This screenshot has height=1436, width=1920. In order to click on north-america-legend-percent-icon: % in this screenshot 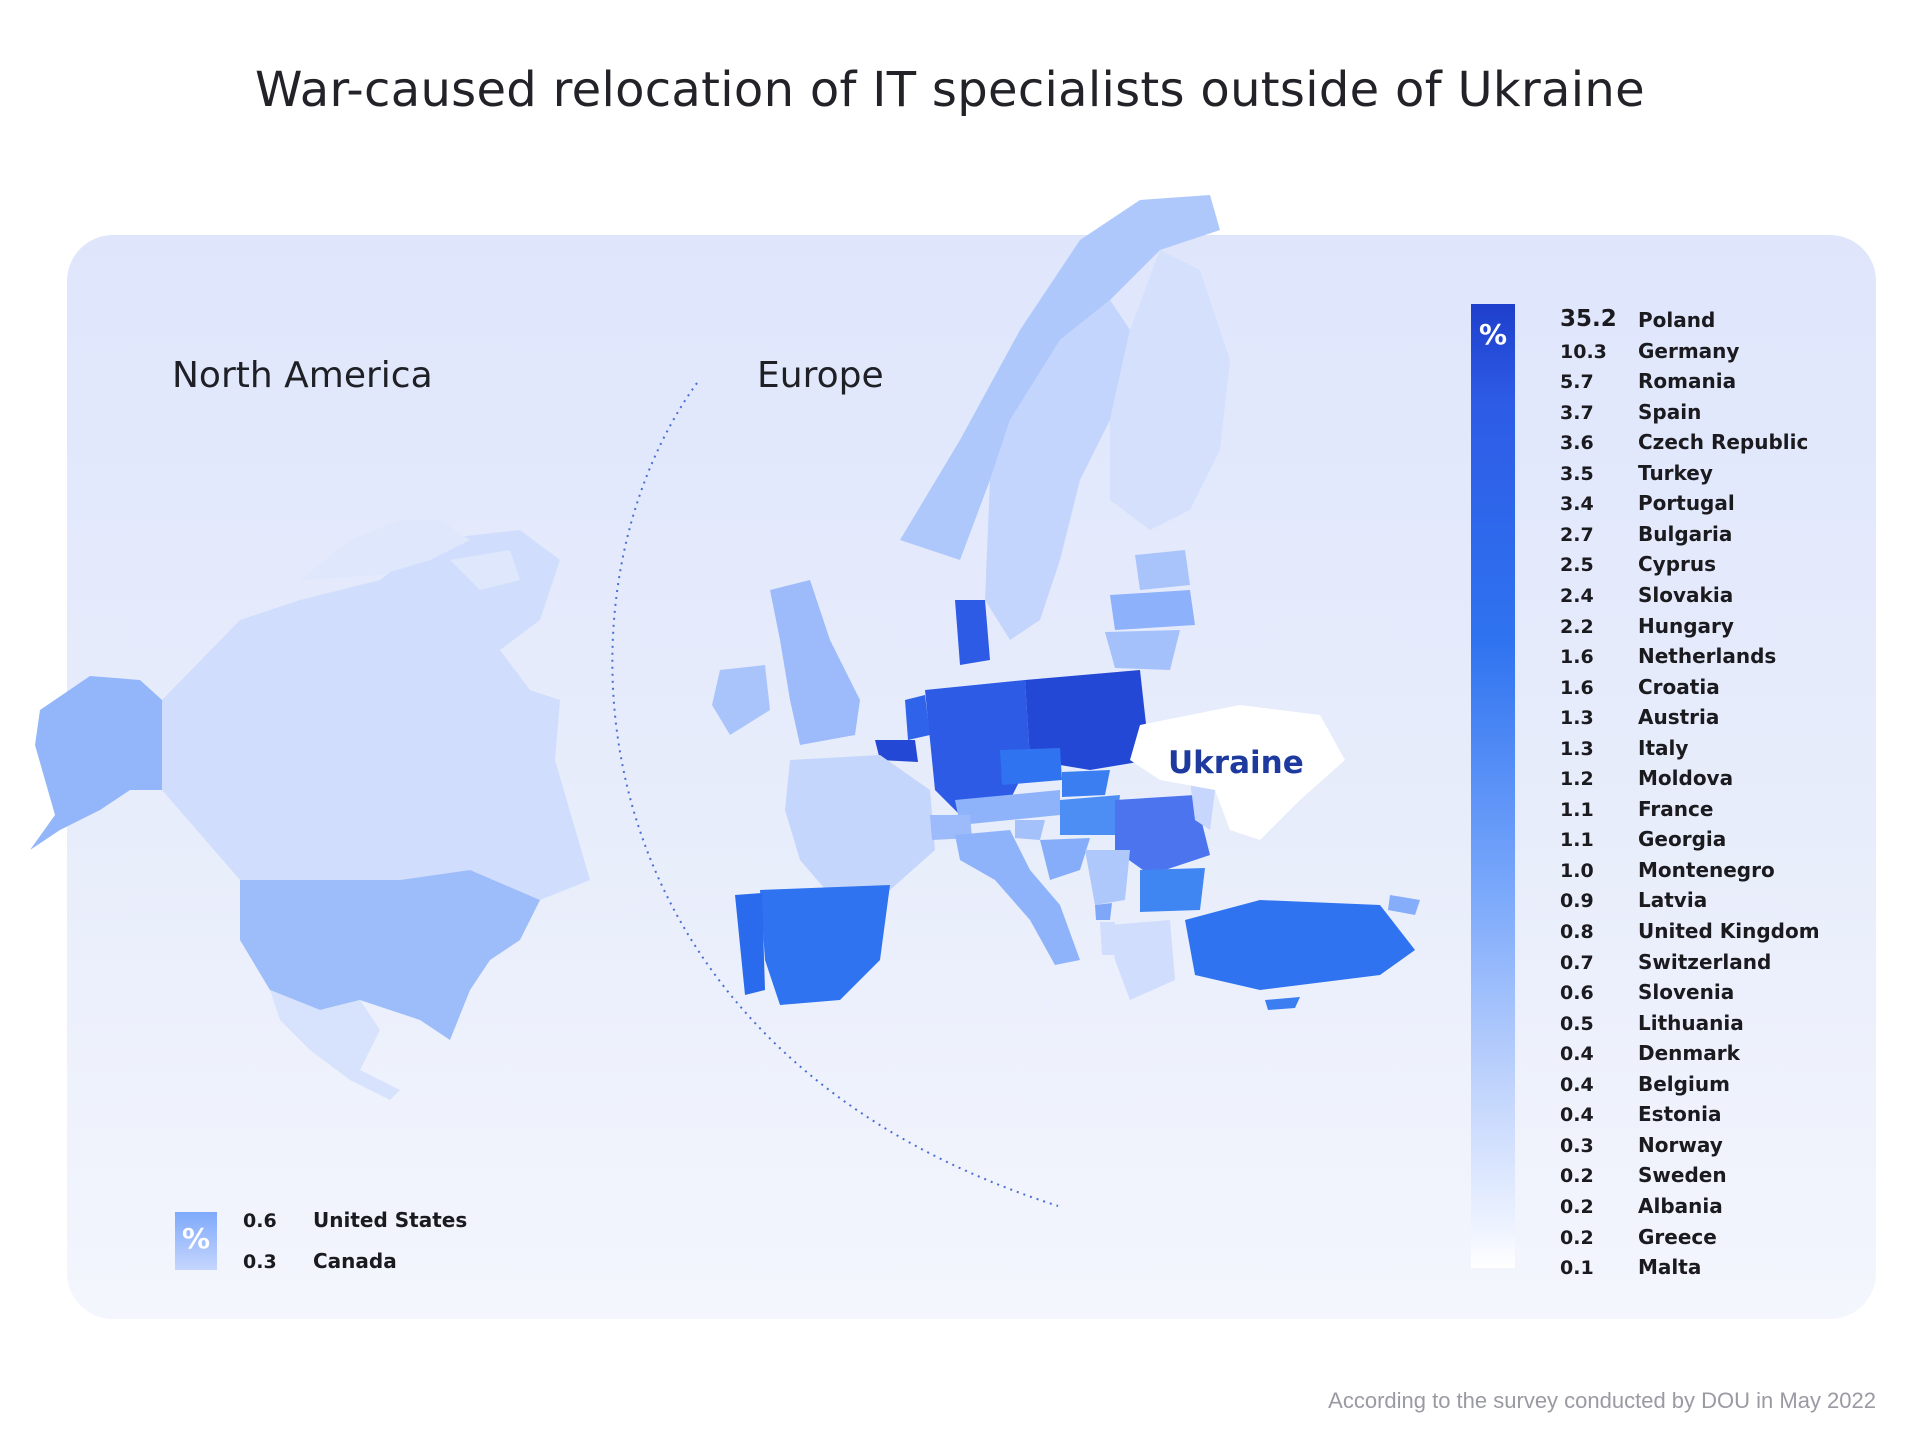, I will do `click(196, 1238)`.